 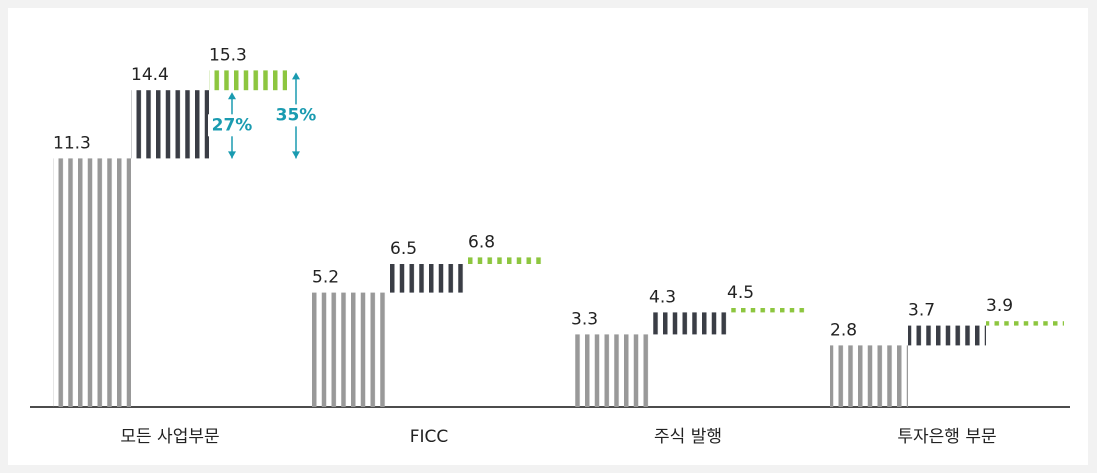 I want to click on annotation: 27%, so click(x=232, y=125).